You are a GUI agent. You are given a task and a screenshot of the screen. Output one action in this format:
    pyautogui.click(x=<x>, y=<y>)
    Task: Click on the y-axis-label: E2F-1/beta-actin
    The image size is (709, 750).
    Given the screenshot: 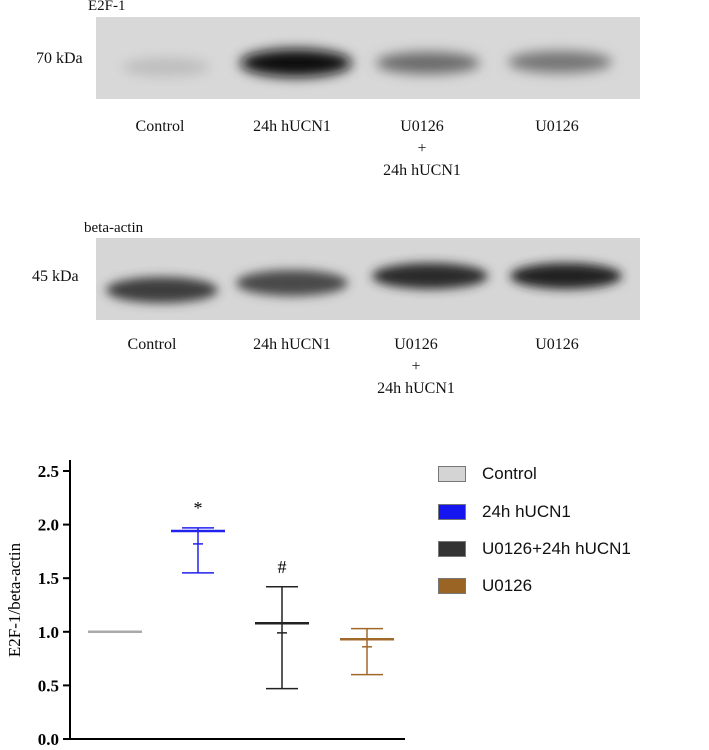 What is the action you would take?
    pyautogui.click(x=14, y=599)
    